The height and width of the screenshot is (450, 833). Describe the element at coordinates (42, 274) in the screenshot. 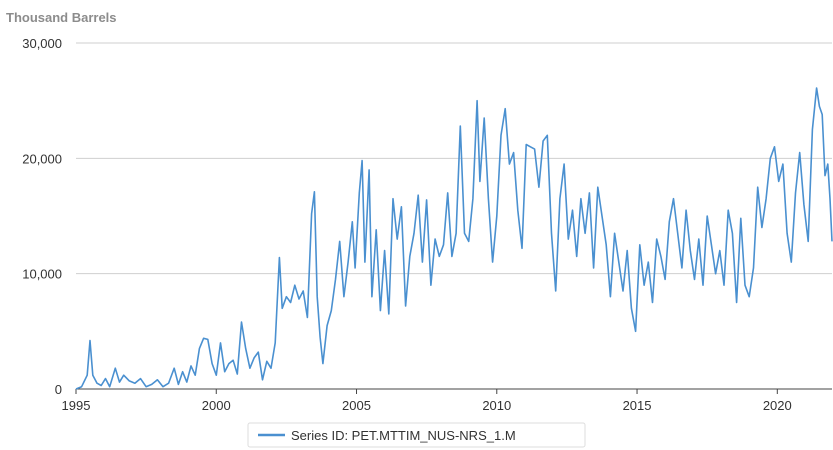

I see `y-tick-label: 10,000` at that location.